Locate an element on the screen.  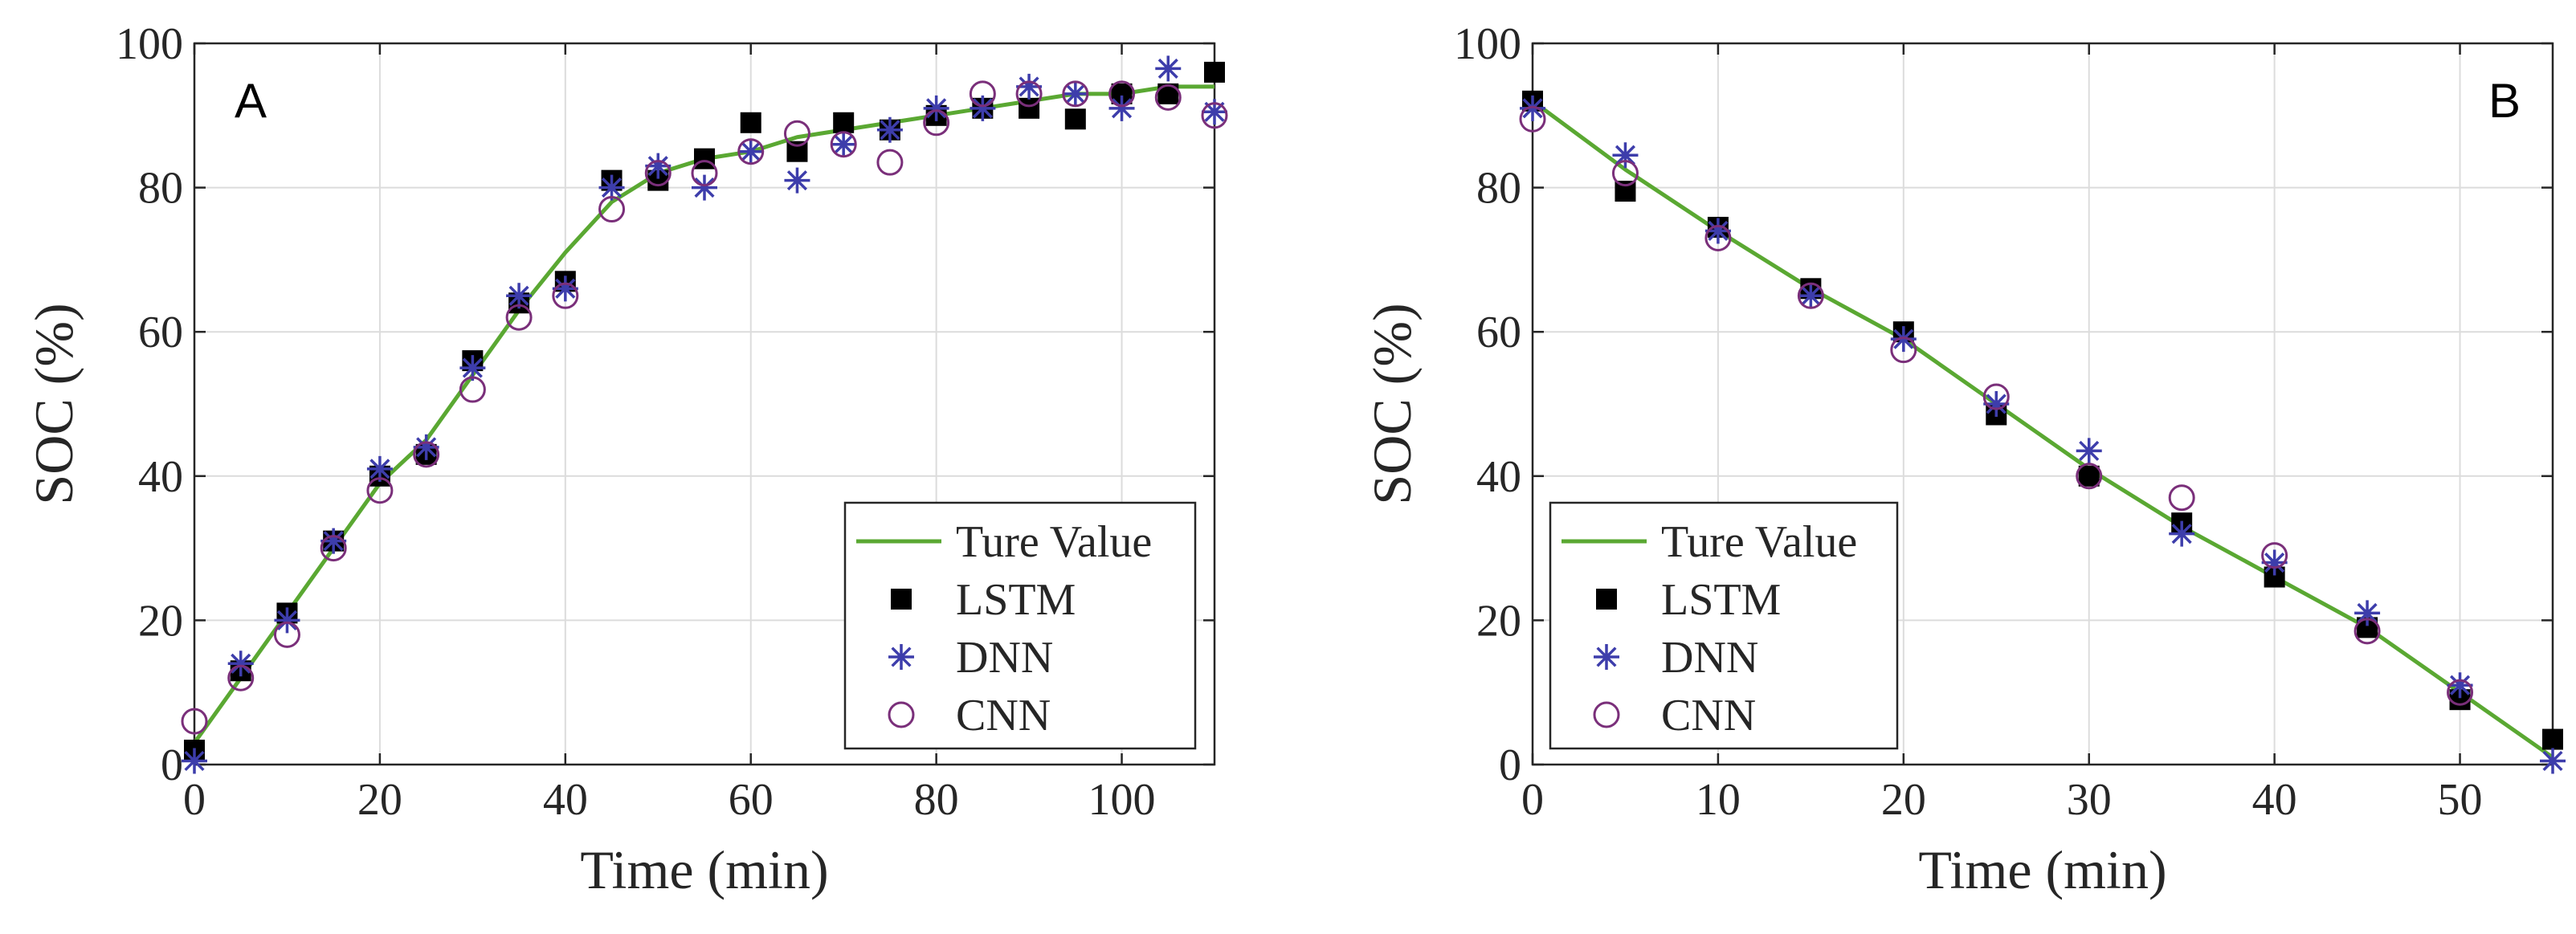
legend-cnn-icon is located at coordinates (901, 714).